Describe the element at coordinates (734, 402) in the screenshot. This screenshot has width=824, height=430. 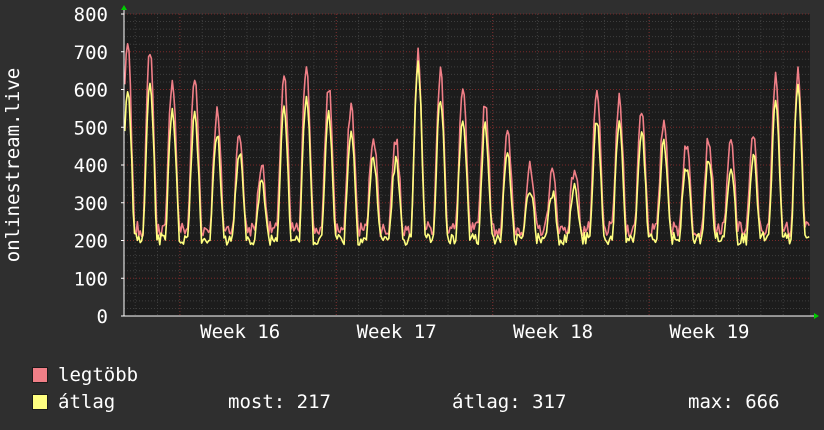
I see `stat-max: max: 666` at that location.